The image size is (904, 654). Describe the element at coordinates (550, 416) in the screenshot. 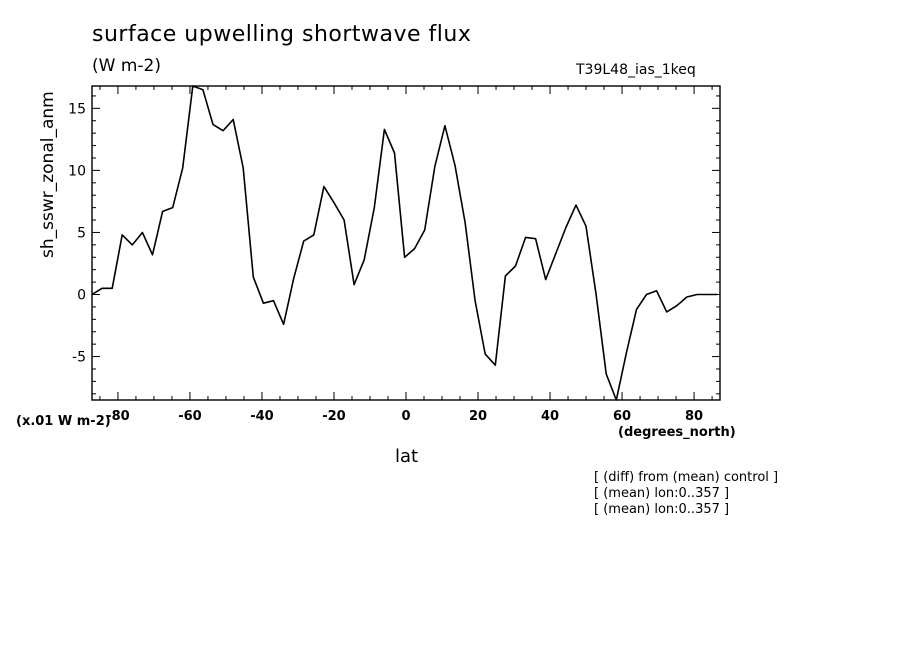

I see `x-tick-label: 40` at that location.